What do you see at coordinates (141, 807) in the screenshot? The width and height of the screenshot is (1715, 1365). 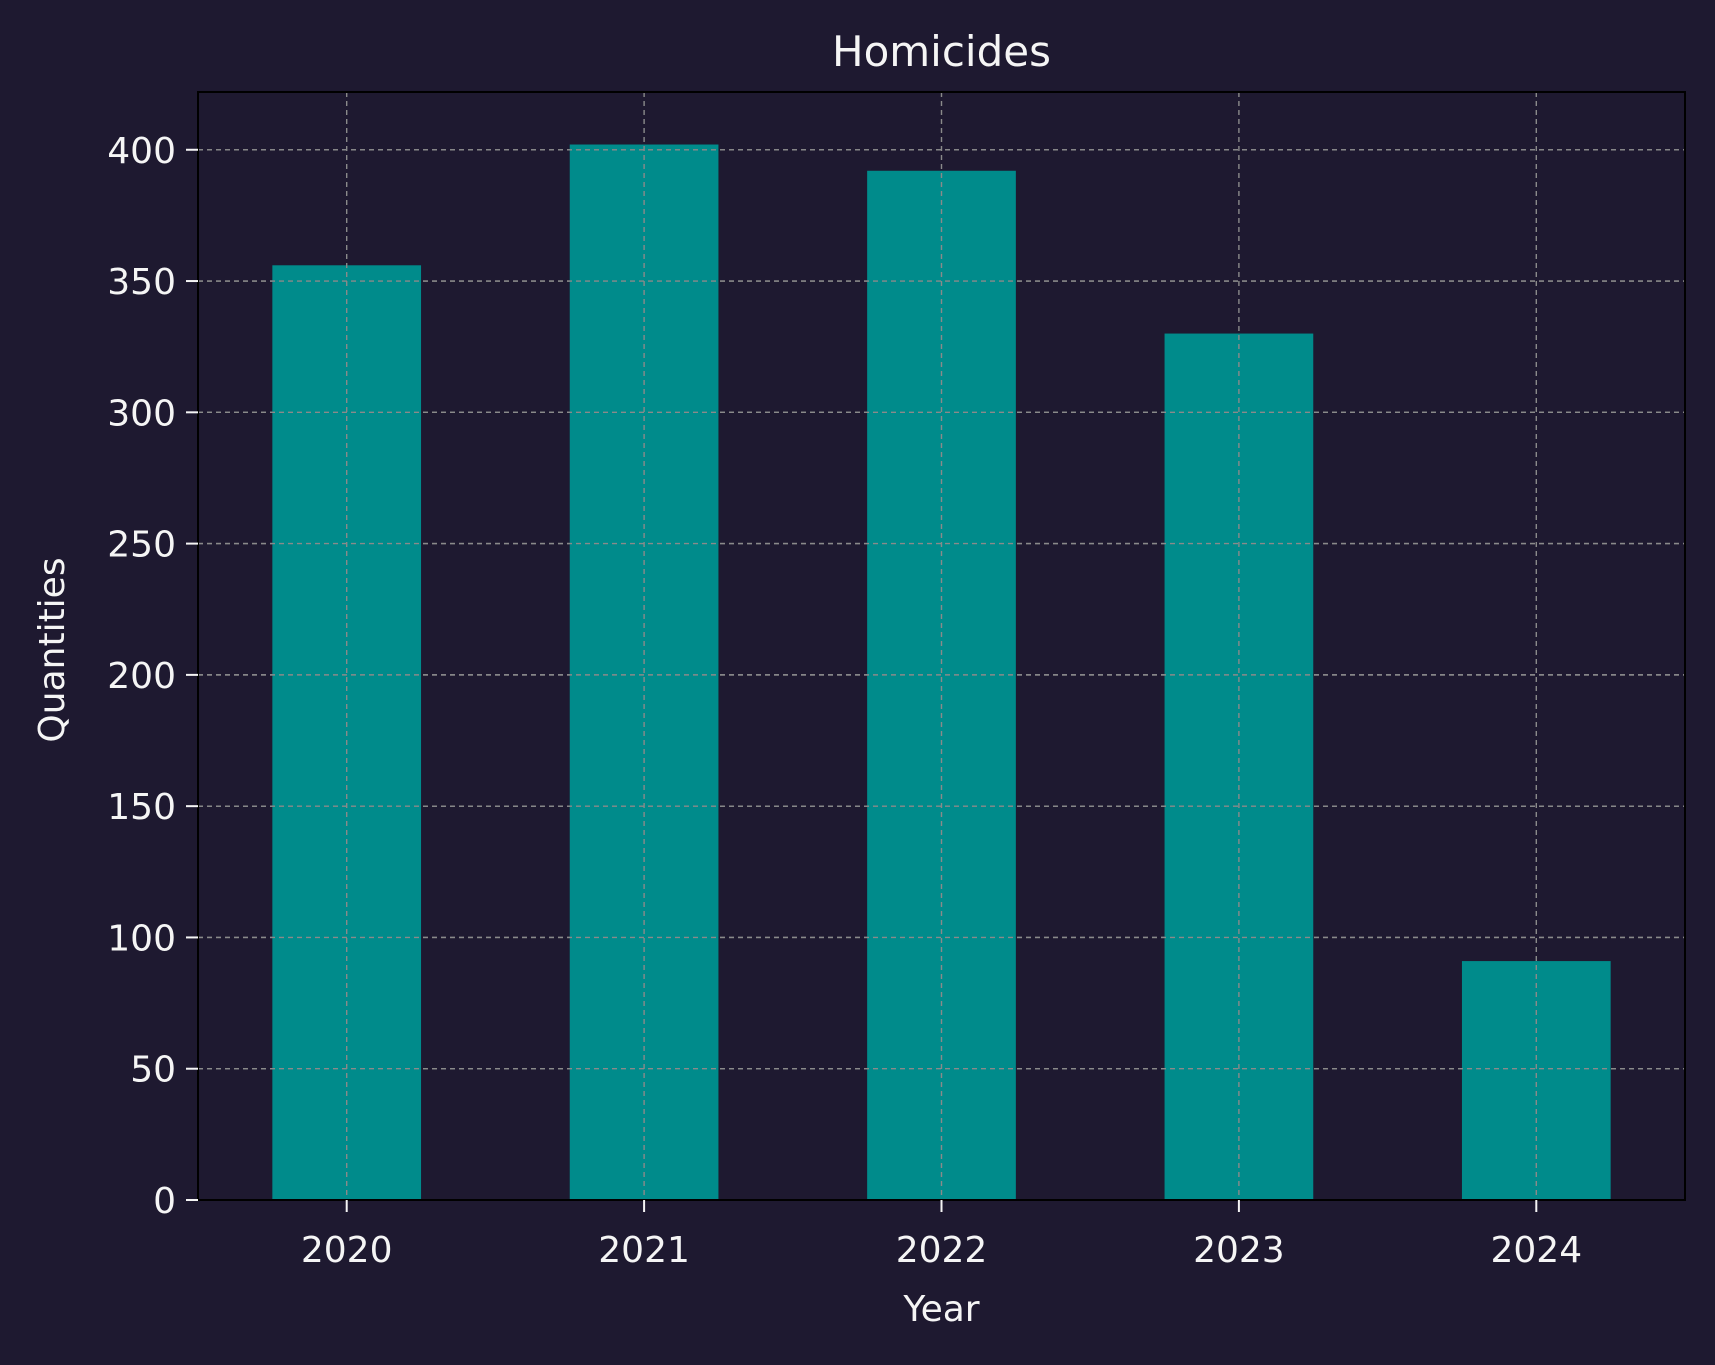 I see `y-tick-label: 150` at bounding box center [141, 807].